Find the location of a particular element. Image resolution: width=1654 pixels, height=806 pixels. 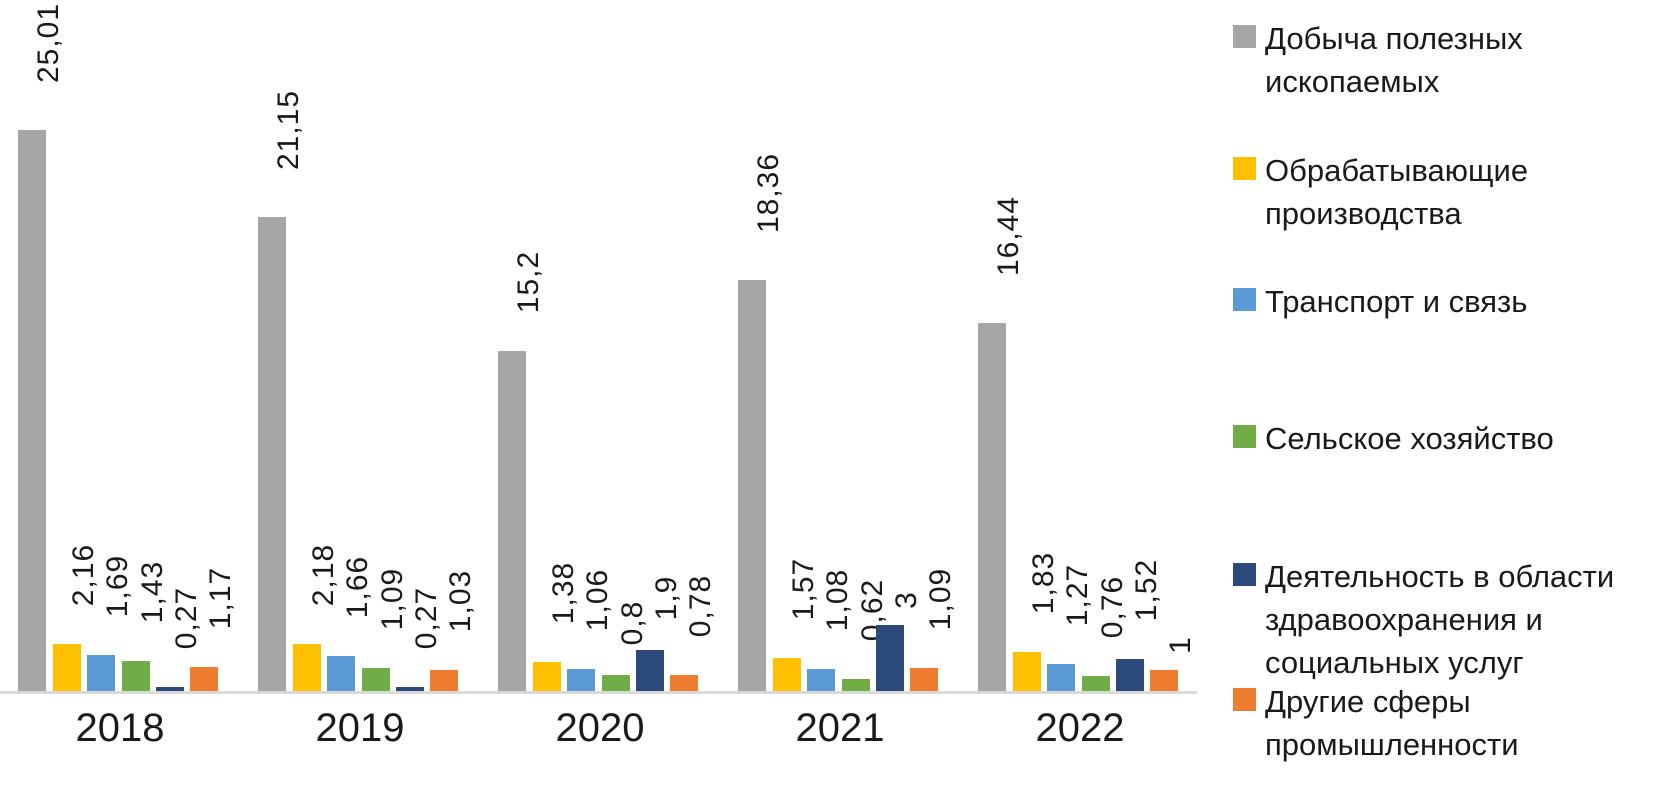

bar-series2-2018 is located at coordinates (67, 668).